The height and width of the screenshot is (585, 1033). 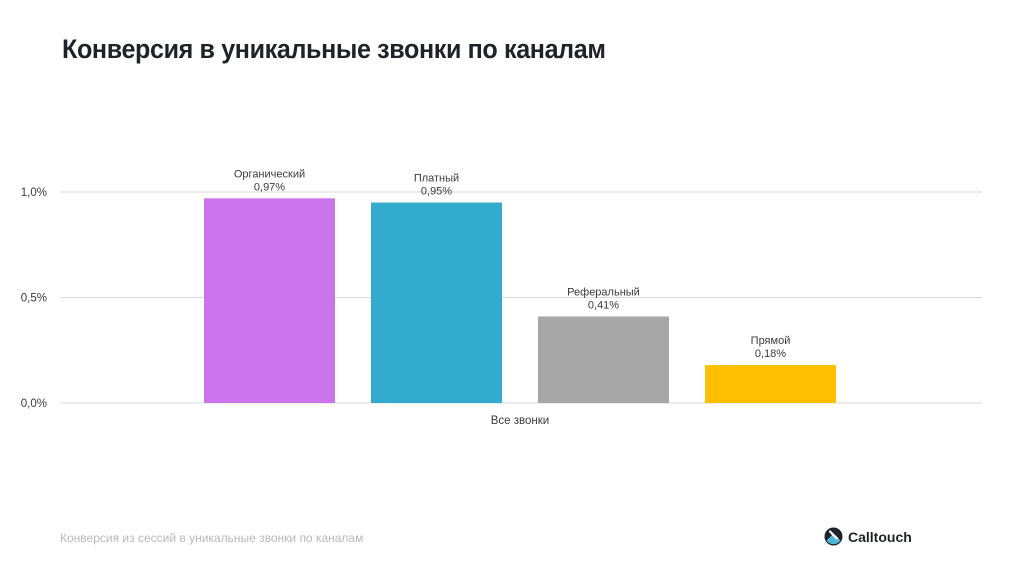 What do you see at coordinates (771, 341) in the screenshot?
I see `series-name-label: Прямой` at bounding box center [771, 341].